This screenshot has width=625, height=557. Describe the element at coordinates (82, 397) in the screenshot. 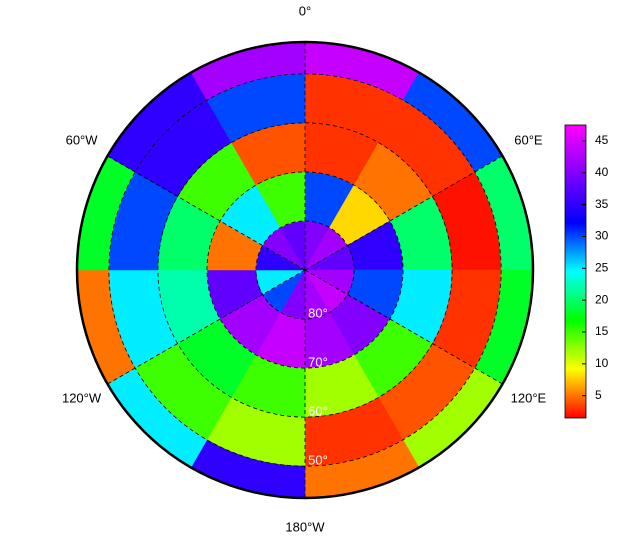

I see `longitude-label: 120°W` at that location.